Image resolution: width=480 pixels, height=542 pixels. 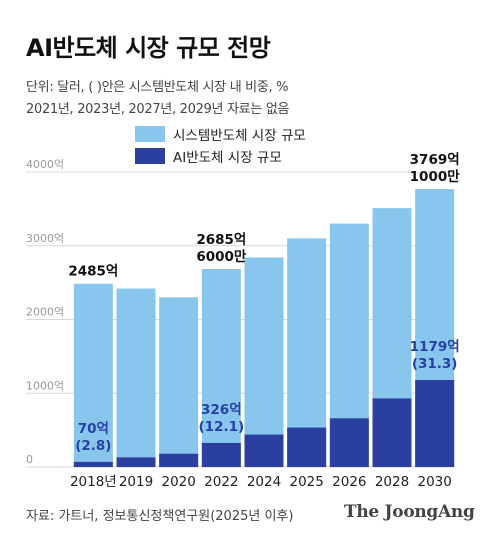 I want to click on data-label-system: 2485억, so click(x=93, y=272).